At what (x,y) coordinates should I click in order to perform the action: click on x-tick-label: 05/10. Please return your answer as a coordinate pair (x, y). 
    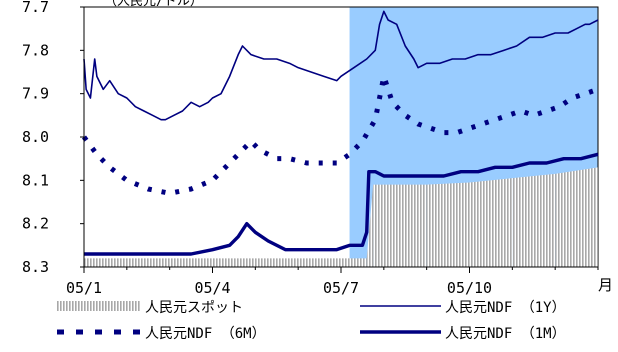
    Looking at the image, I should click on (469, 288).